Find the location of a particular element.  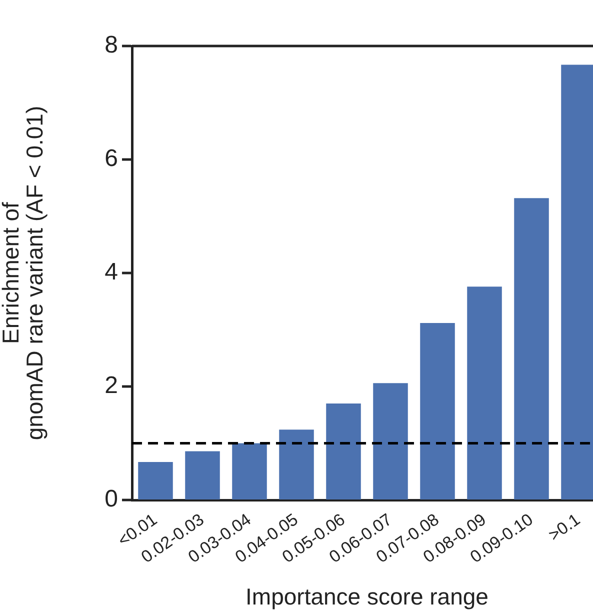

x-tick-label: >0.1 is located at coordinates (564, 527).